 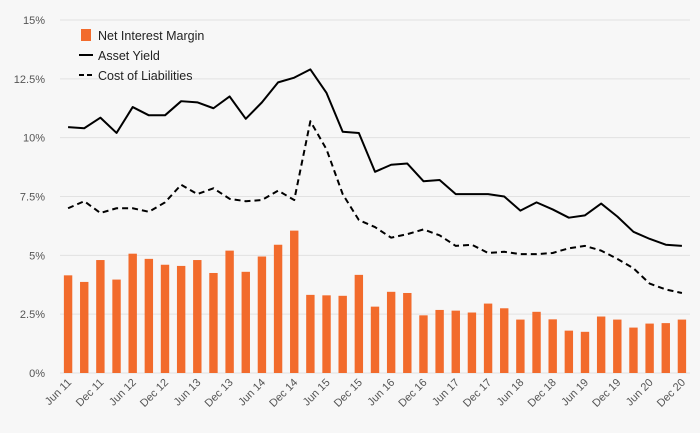 What do you see at coordinates (34, 21) in the screenshot?
I see `y-tick-label: 15%` at bounding box center [34, 21].